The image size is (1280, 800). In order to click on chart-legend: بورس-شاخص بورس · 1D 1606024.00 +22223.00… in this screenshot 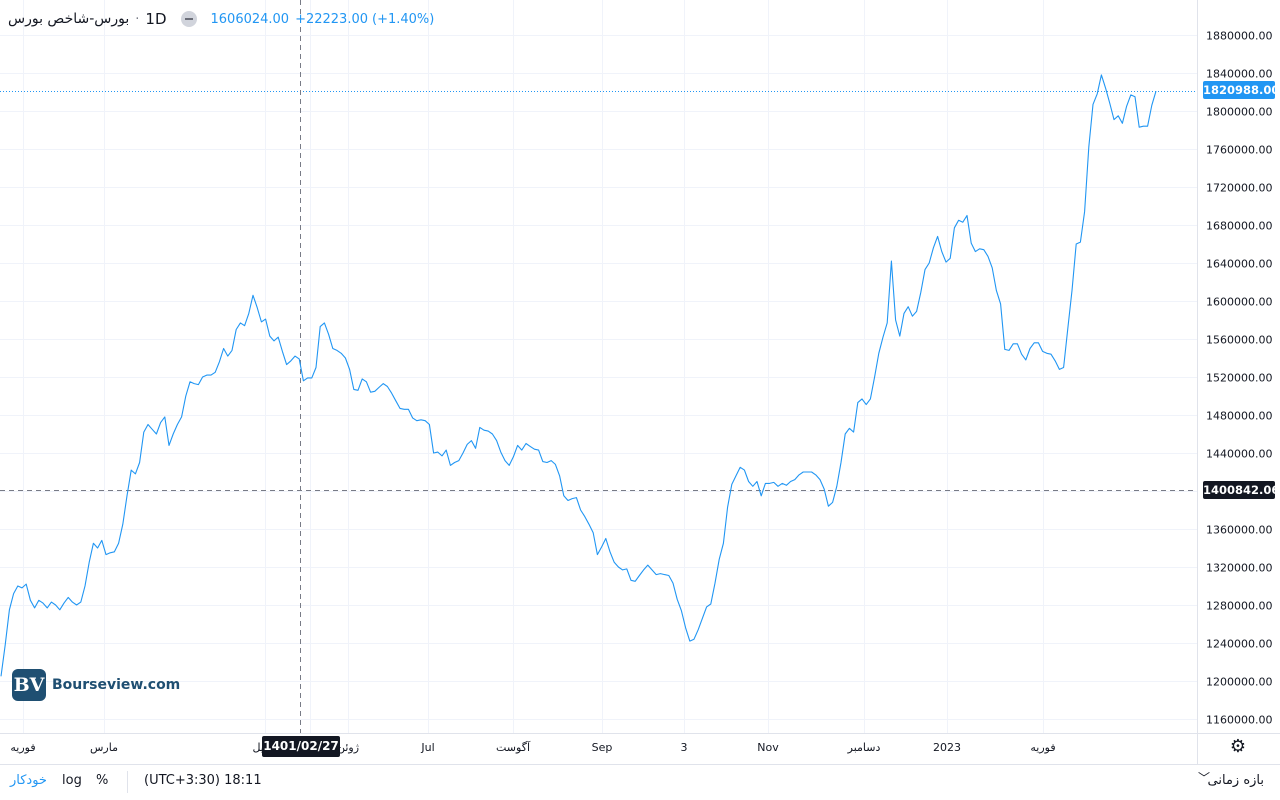, I will do `click(223, 19)`.